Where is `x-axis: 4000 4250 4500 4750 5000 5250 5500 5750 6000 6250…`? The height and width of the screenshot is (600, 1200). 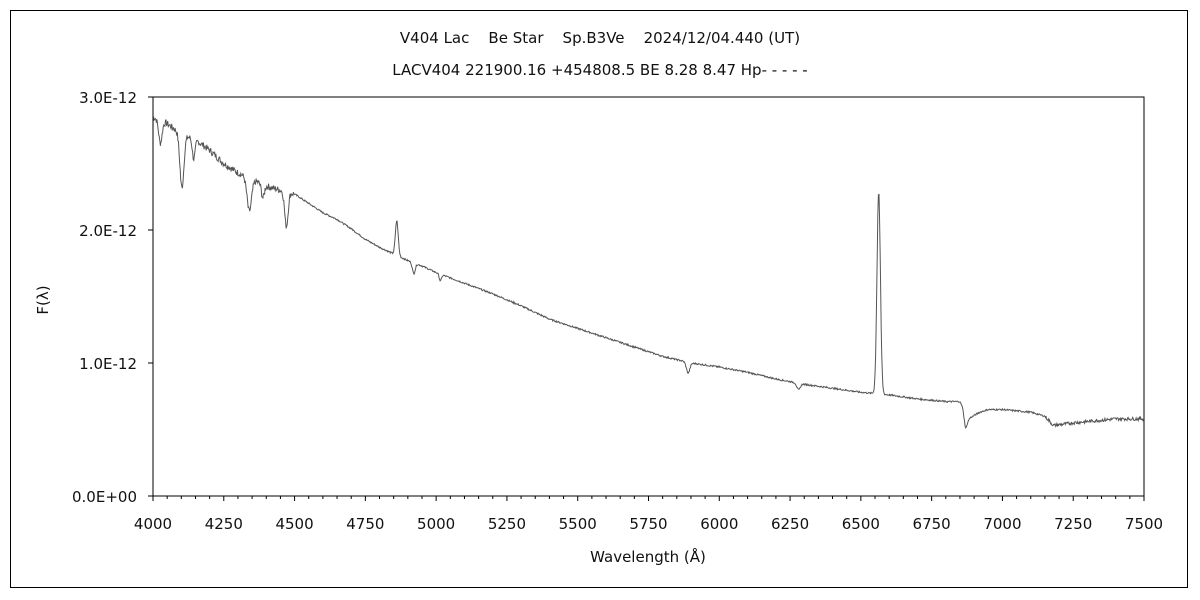
x-axis: 4000 4250 4500 4750 5000 5250 5500 5750 6000 6250… is located at coordinates (648, 514).